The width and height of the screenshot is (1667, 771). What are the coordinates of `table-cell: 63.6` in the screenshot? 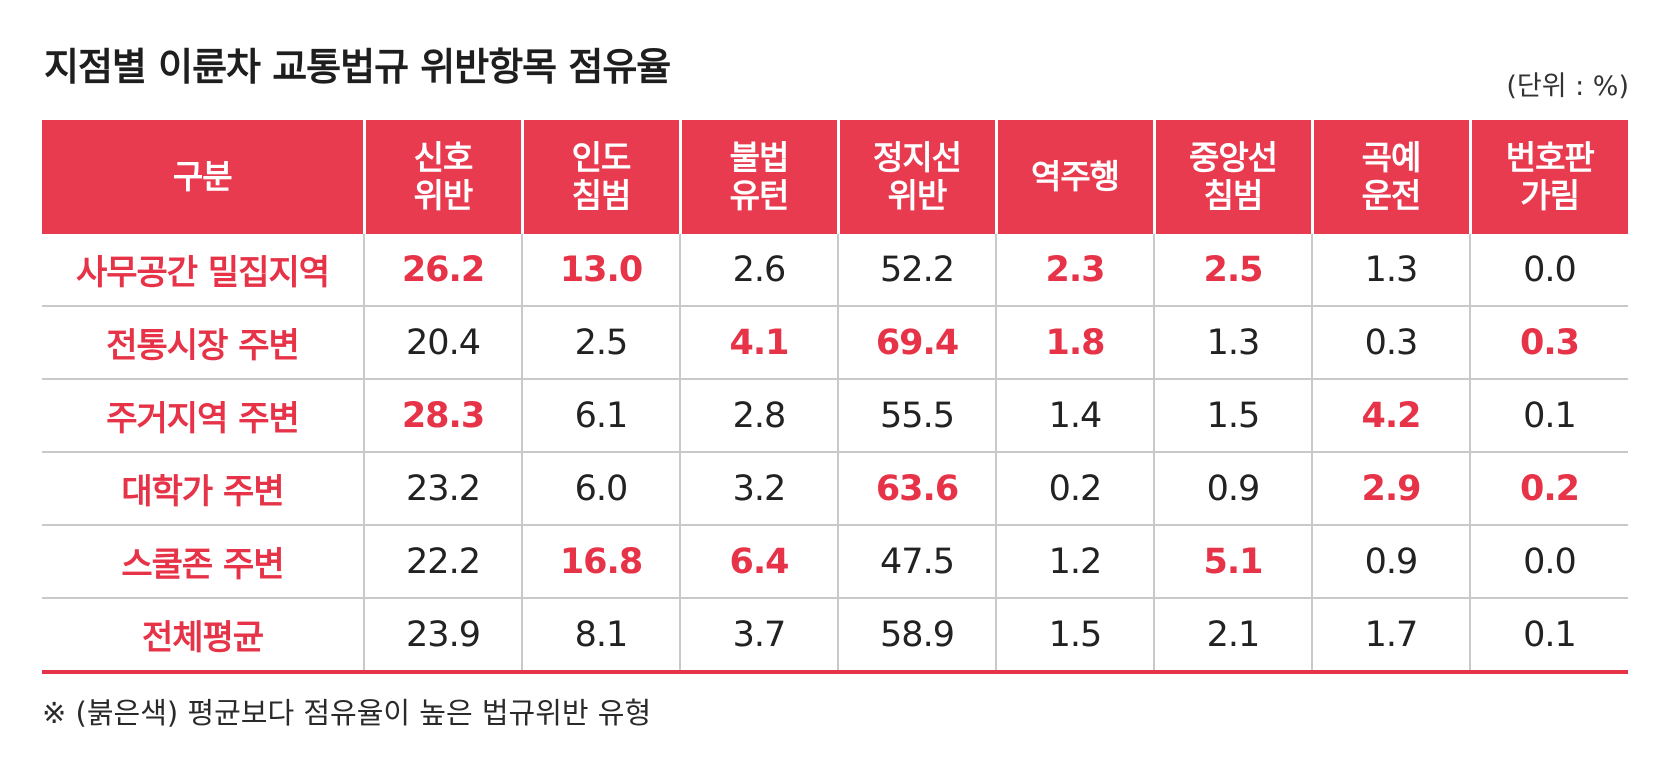 It's located at (916, 488).